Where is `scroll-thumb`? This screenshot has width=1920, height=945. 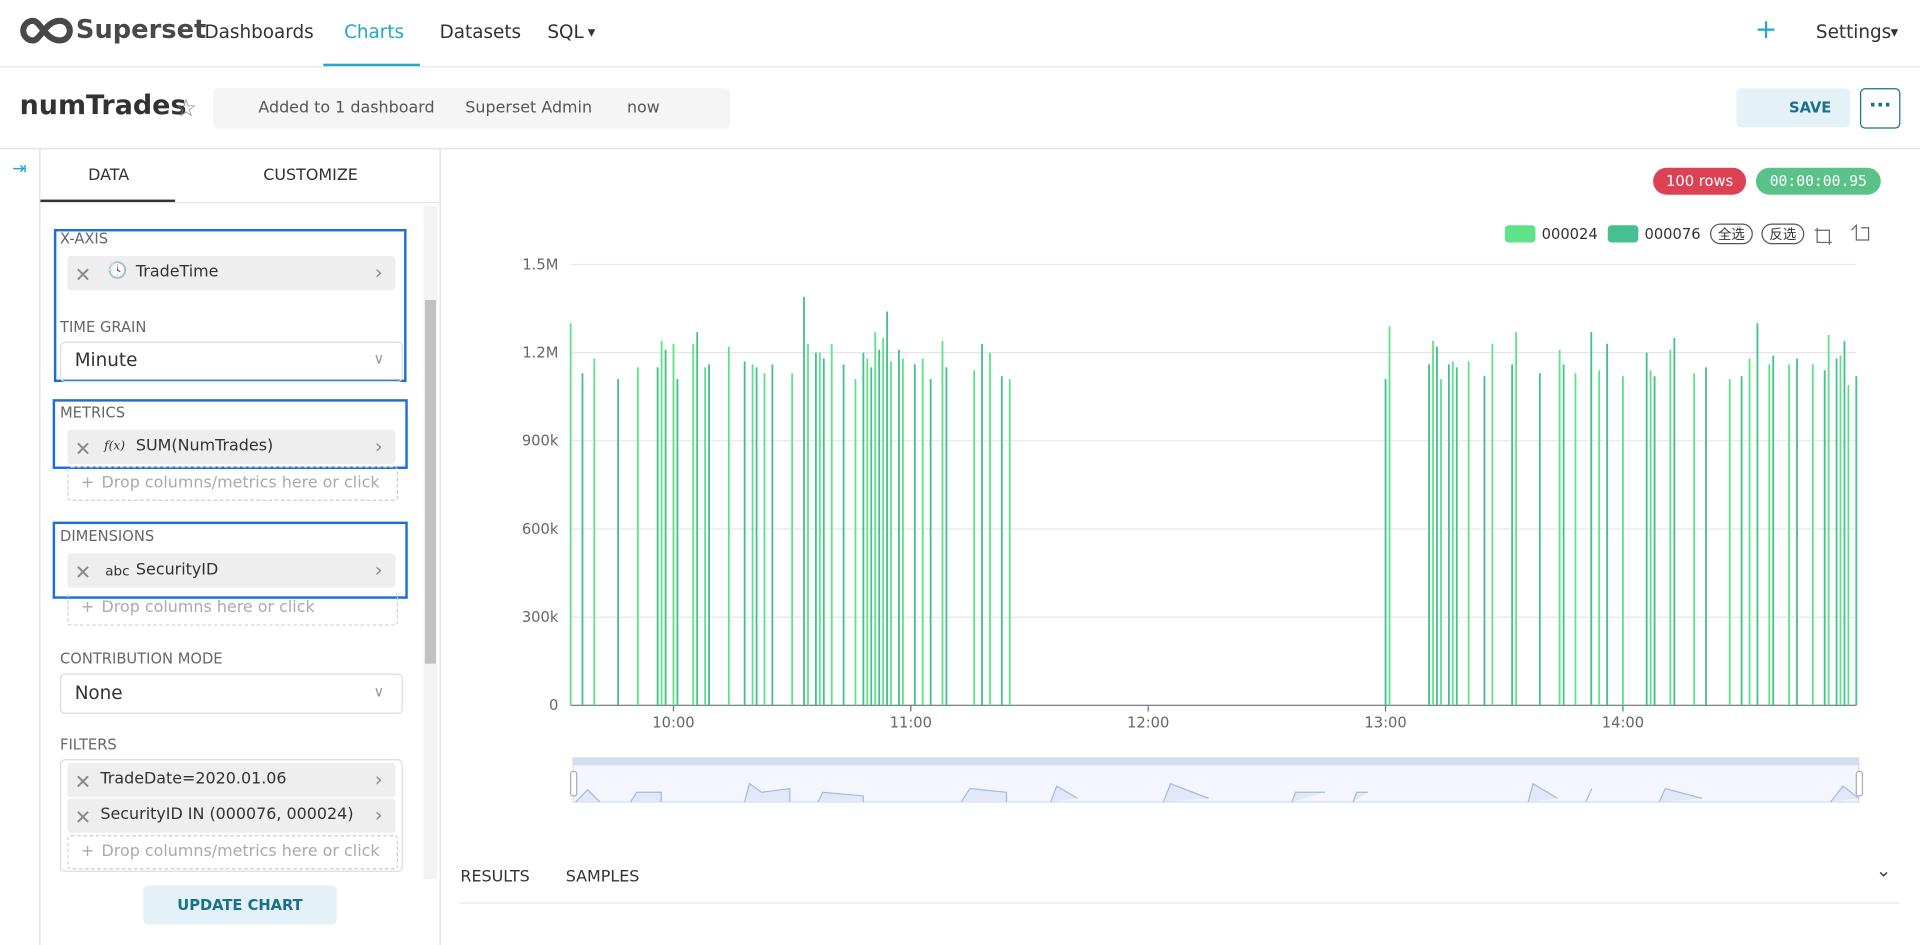
scroll-thumb is located at coordinates (430, 482).